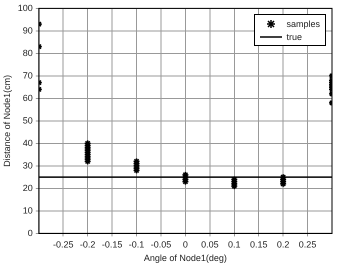 The width and height of the screenshot is (338, 264). Describe the element at coordinates (25, 7) in the screenshot. I see `y-tick-label: 100` at that location.